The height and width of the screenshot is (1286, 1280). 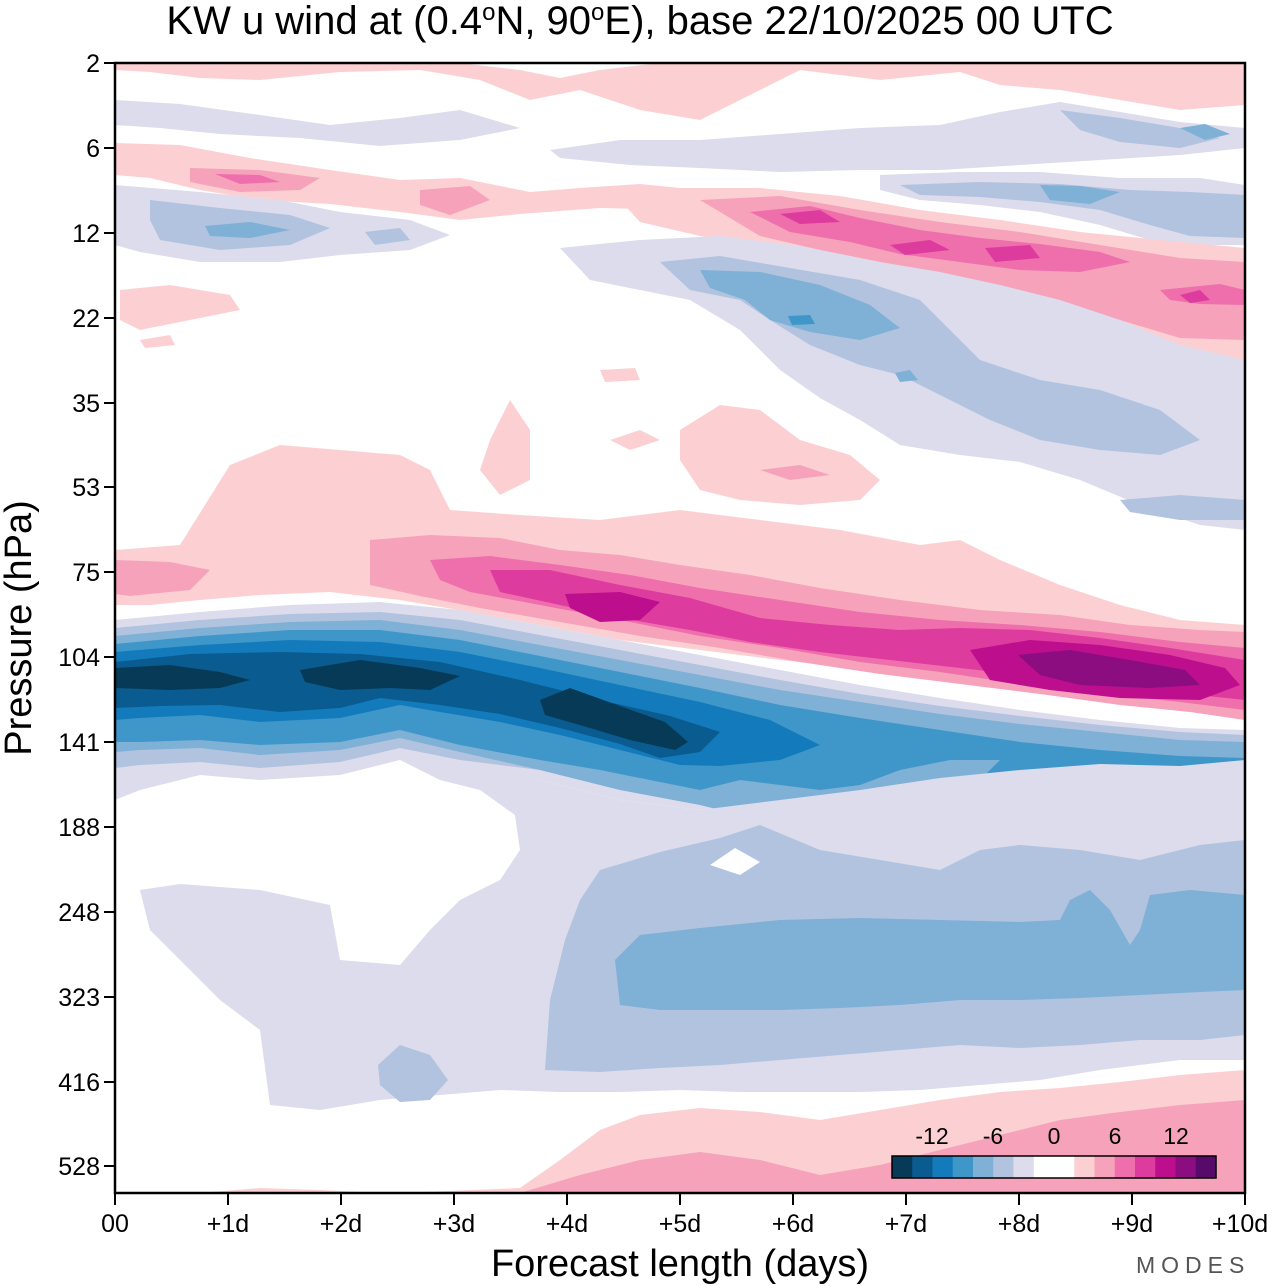 I want to click on x-tick-label: +4d, so click(x=567, y=1224).